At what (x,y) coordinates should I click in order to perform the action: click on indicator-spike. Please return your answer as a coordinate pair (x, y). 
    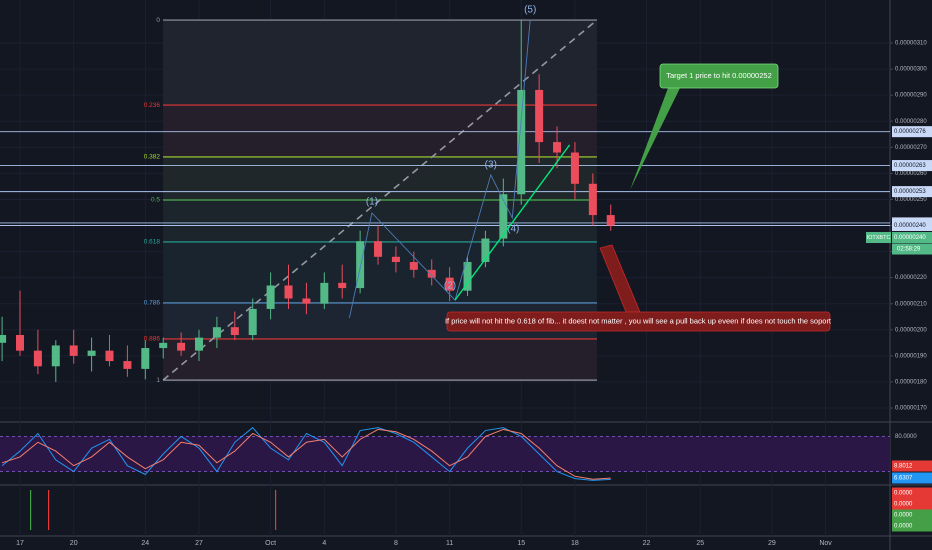
    Looking at the image, I should click on (276, 510).